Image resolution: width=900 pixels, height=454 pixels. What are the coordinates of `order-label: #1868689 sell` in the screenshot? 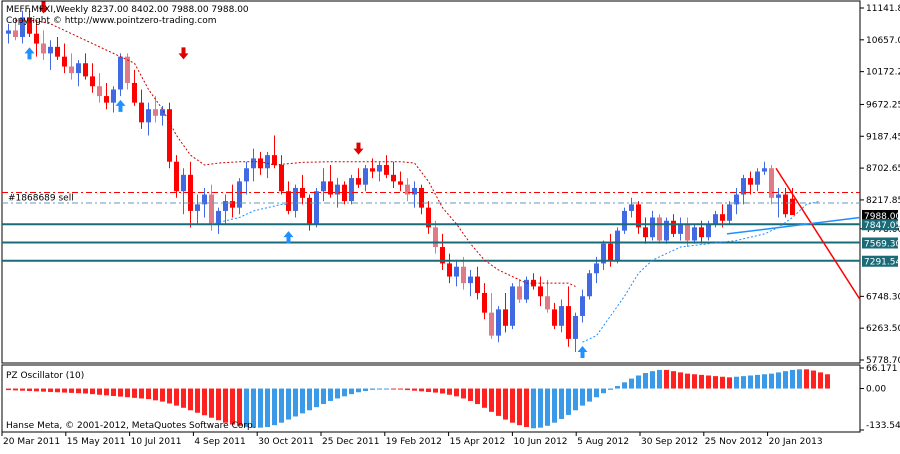 It's located at (41, 199).